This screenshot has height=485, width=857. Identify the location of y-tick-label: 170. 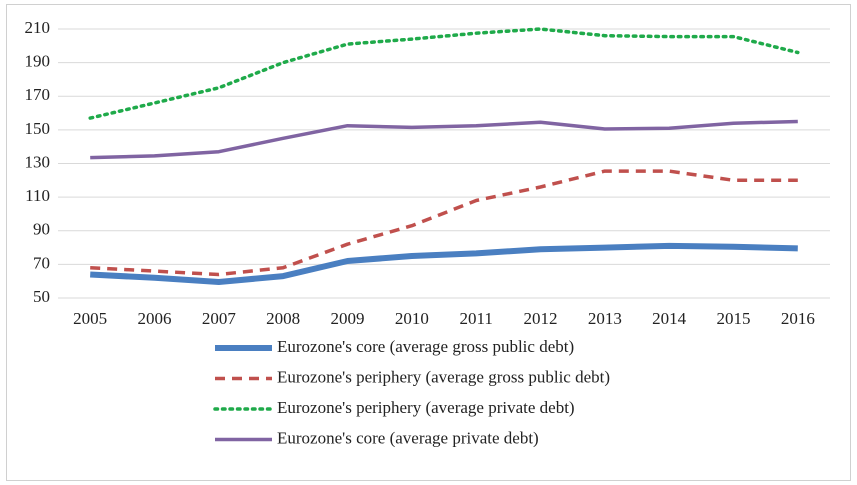
(38, 94).